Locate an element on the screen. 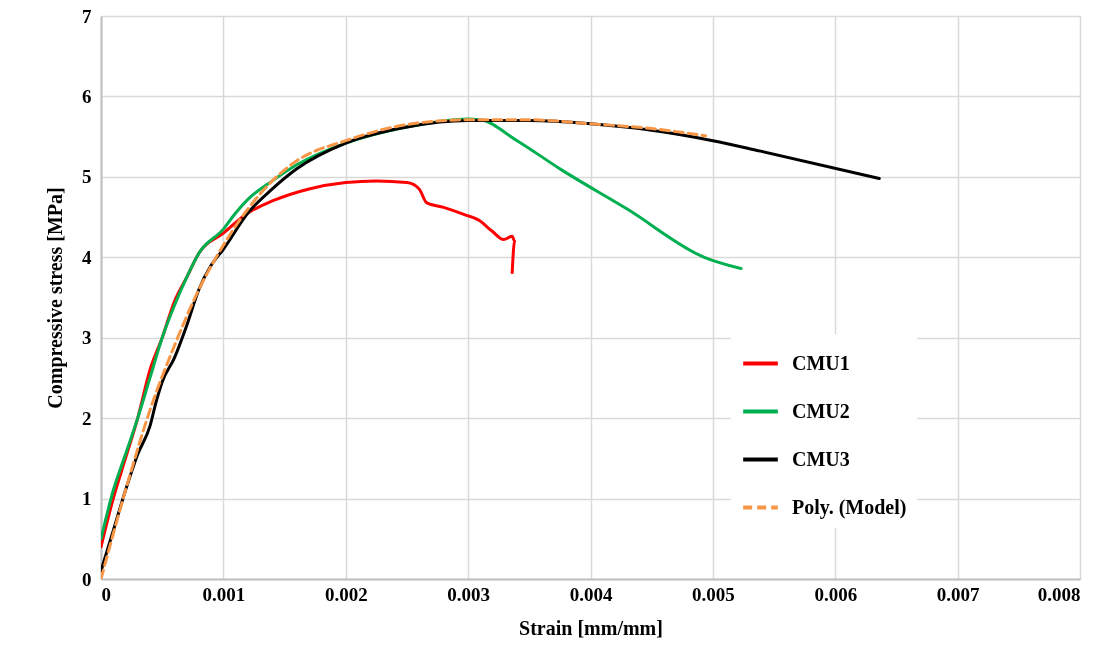 The height and width of the screenshot is (668, 1119). y-tick-label: 4 is located at coordinates (87, 257).